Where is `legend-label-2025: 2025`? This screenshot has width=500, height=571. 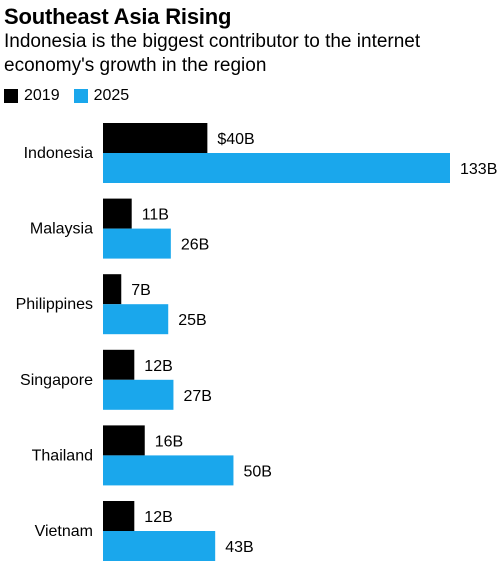 legend-label-2025: 2025 is located at coordinates (111, 95).